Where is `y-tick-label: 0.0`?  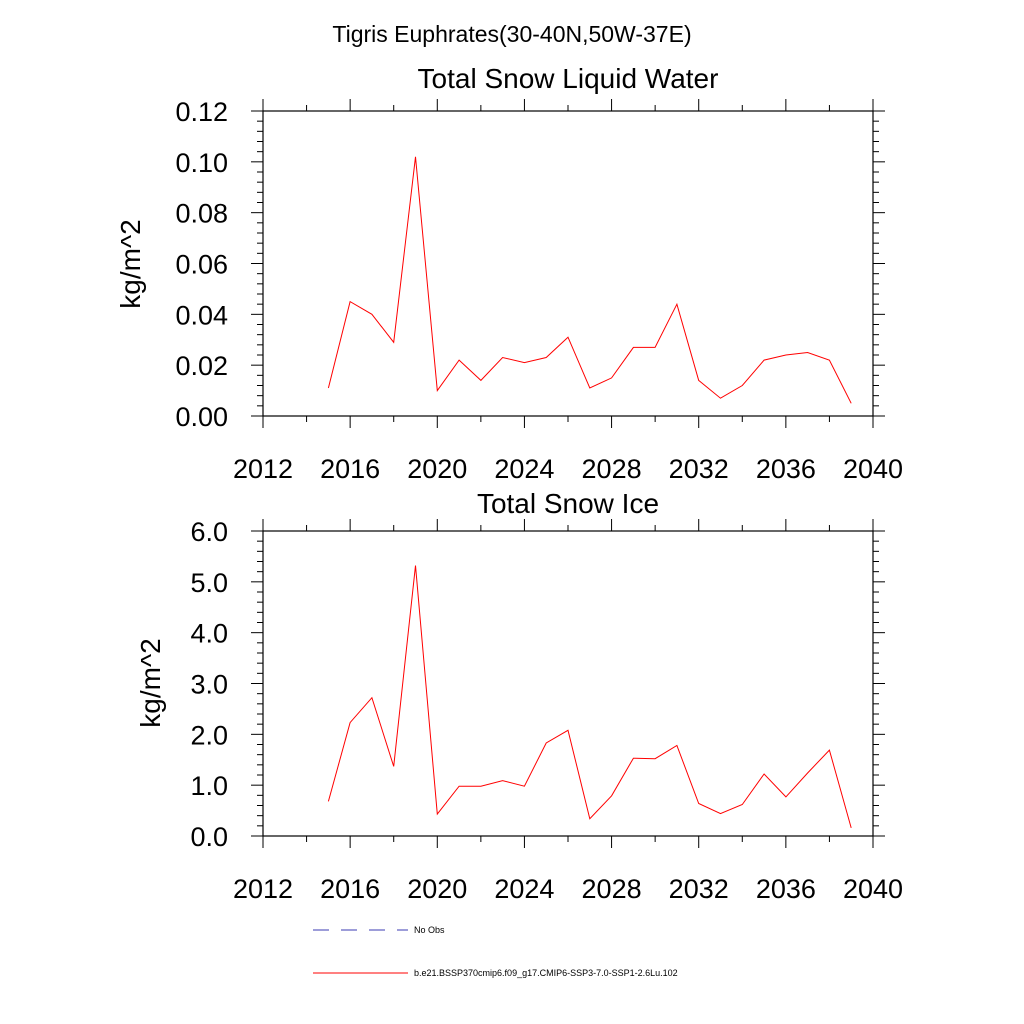 y-tick-label: 0.0 is located at coordinates (209, 837).